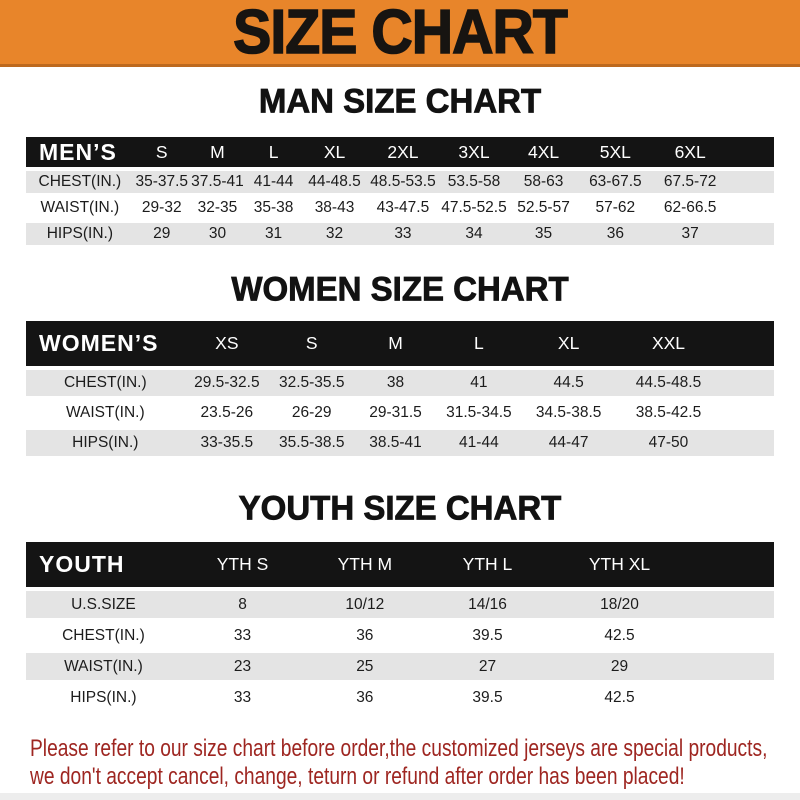 The image size is (800, 800). Describe the element at coordinates (103, 604) in the screenshot. I see `row-label: U.S.SIZE` at that location.